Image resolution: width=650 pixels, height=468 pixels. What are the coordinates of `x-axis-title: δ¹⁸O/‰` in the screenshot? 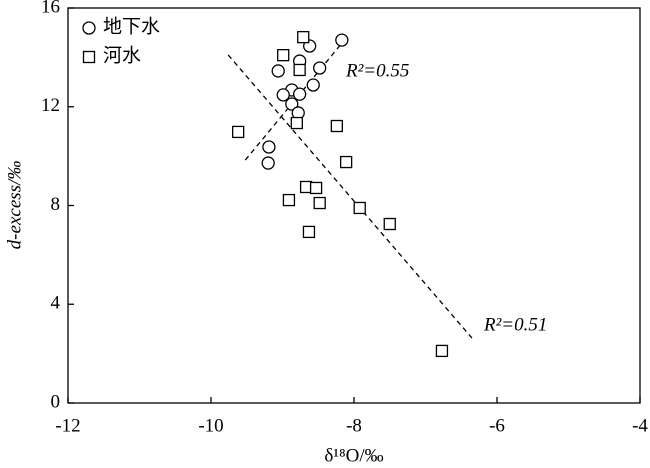 It's located at (353, 455).